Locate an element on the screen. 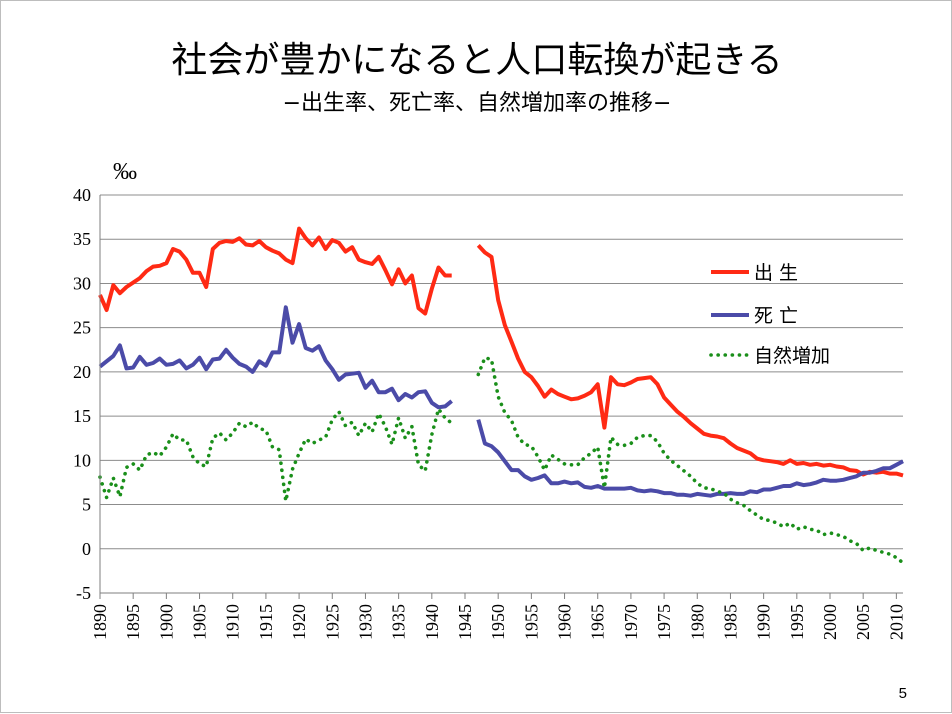 Image resolution: width=952 pixels, height=714 pixels. y-tick-label: 10 is located at coordinates (82, 460).